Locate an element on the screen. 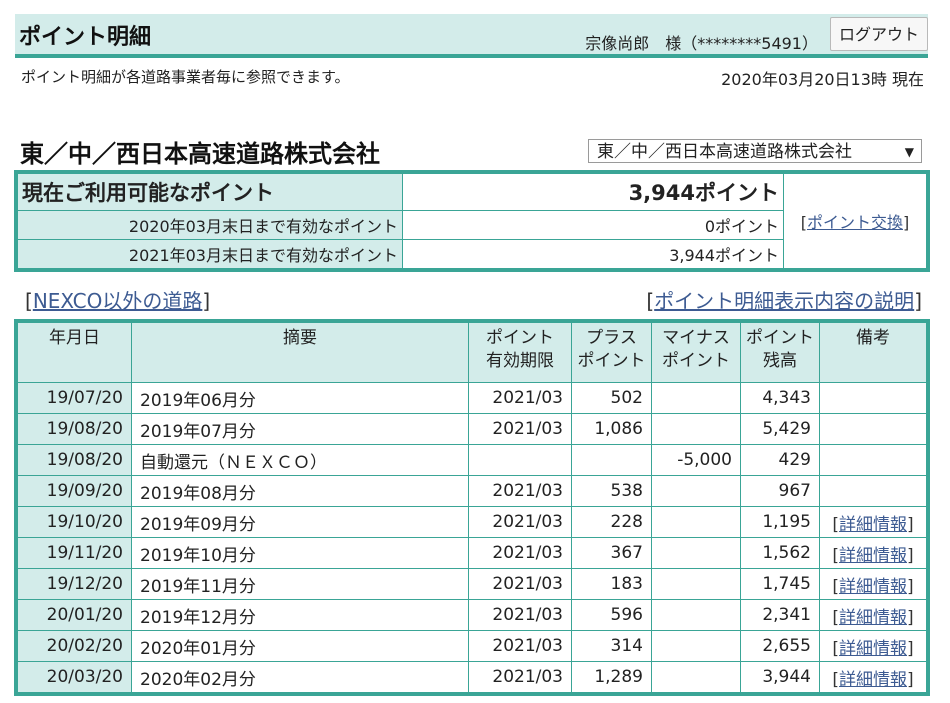 This screenshot has height=703, width=950. summary-cell: 2020年01月分 is located at coordinates (300, 646).